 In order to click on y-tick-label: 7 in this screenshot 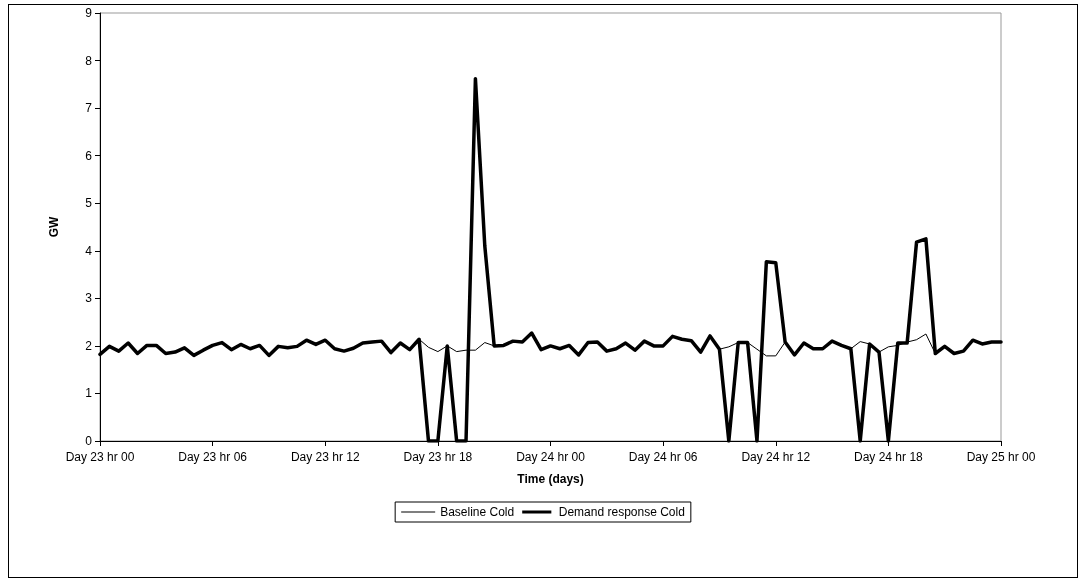, I will do `click(89, 108)`.